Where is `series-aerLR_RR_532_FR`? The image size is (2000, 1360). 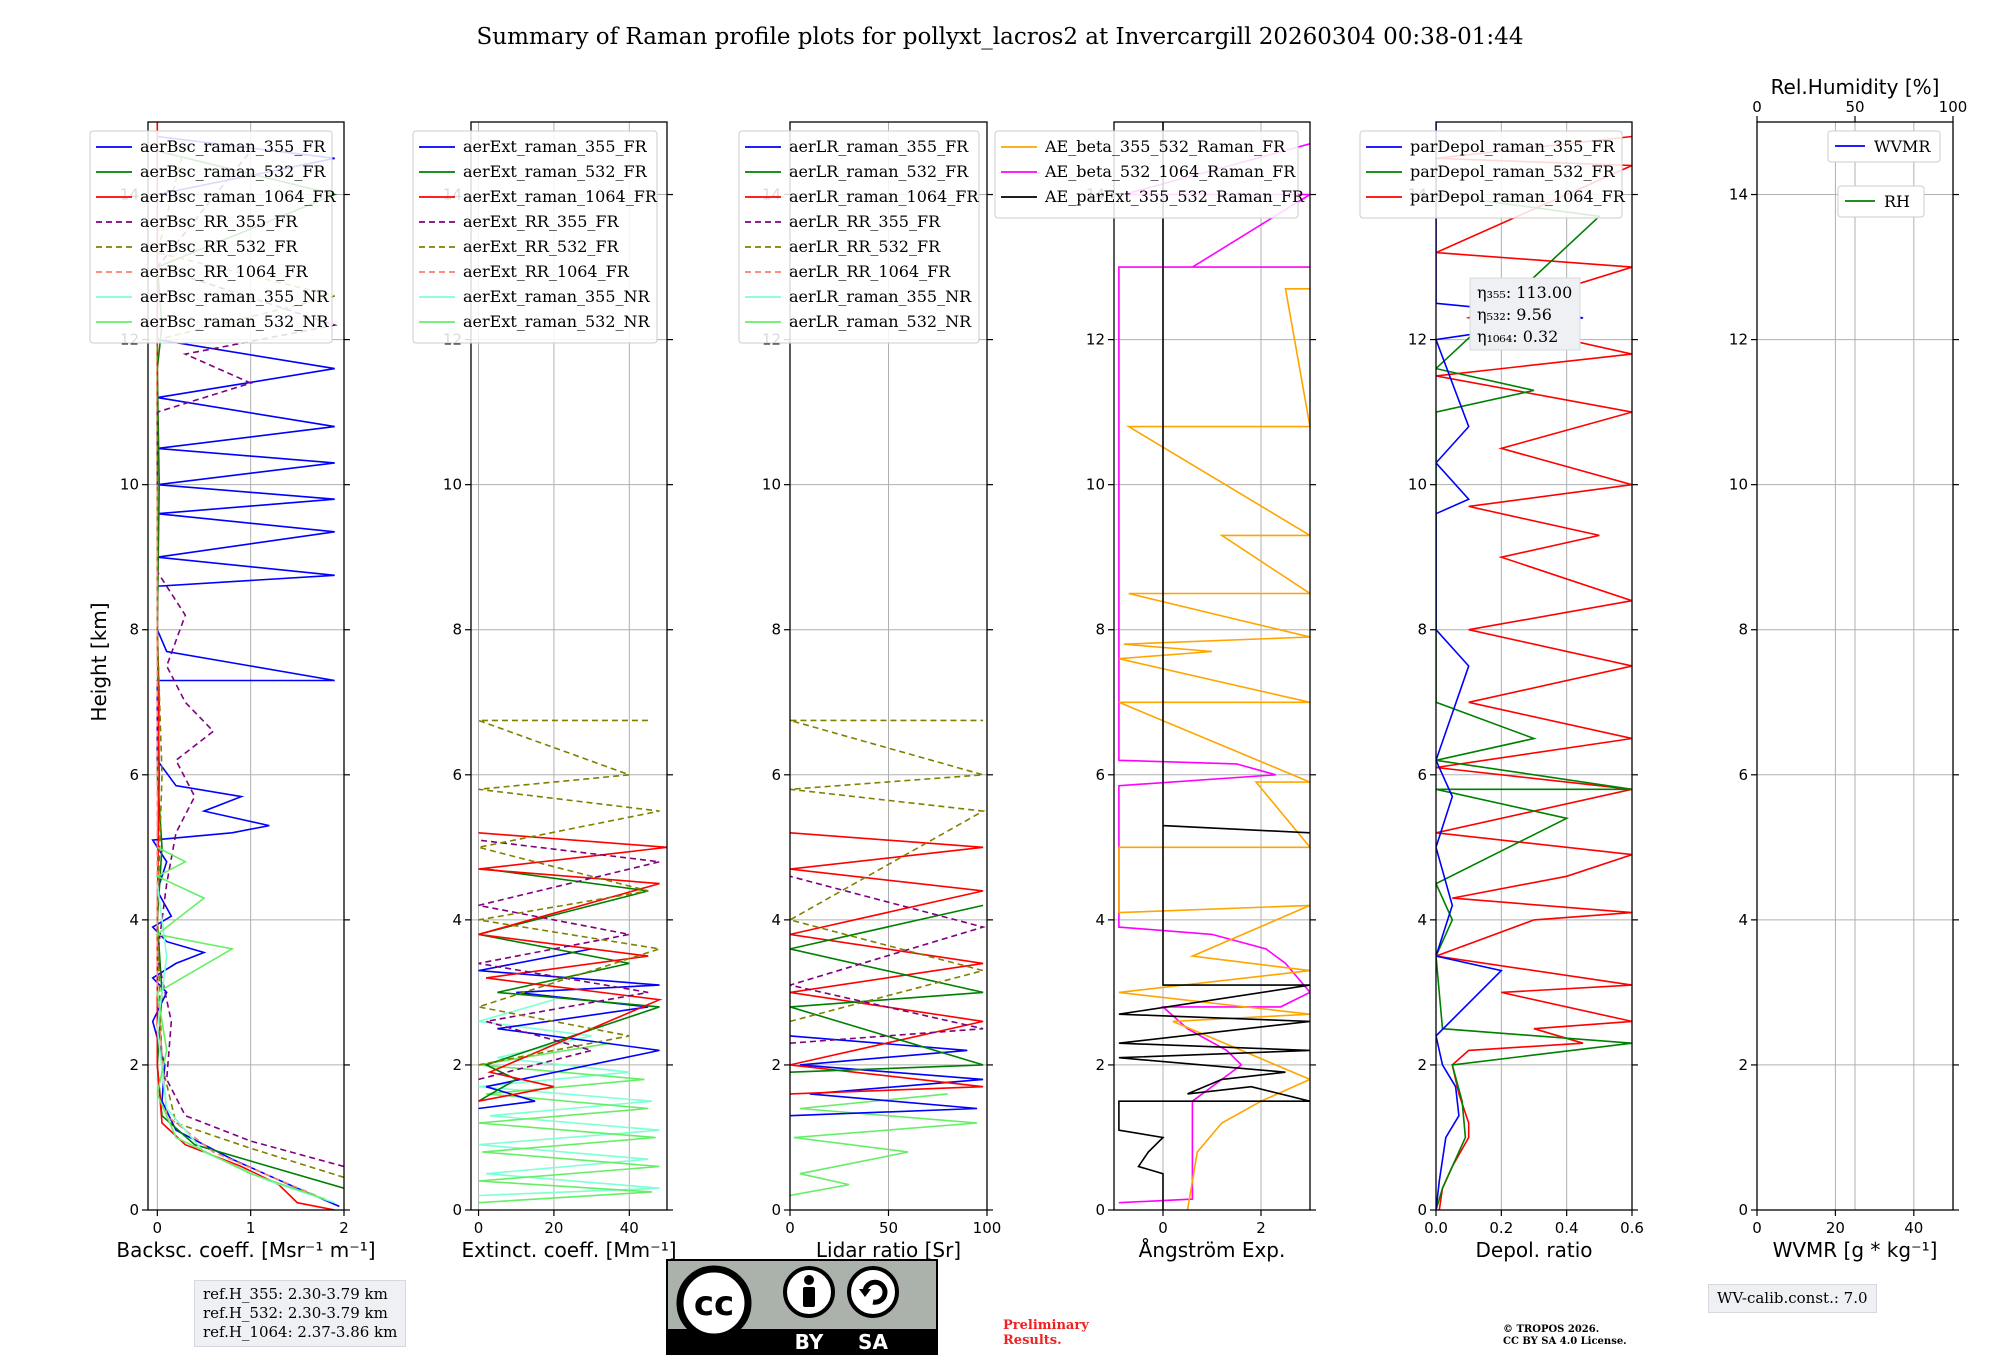 series-aerLR_RR_532_FR is located at coordinates (888, 871).